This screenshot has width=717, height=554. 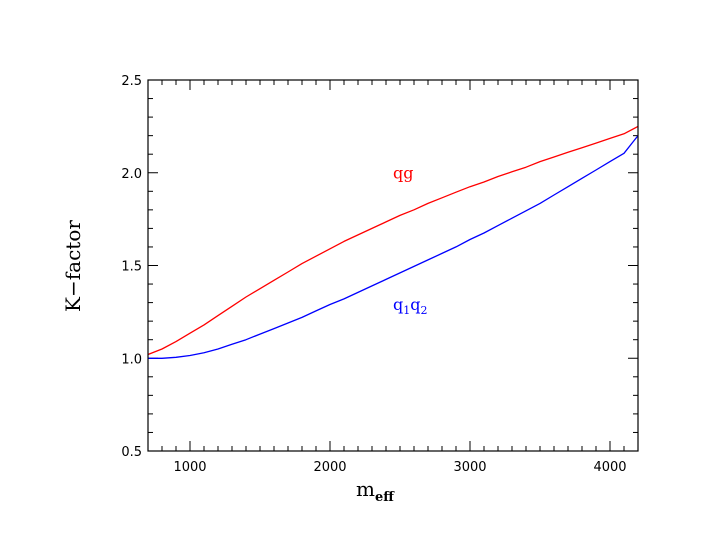 I want to click on annotation-qg: qg, so click(x=403, y=172).